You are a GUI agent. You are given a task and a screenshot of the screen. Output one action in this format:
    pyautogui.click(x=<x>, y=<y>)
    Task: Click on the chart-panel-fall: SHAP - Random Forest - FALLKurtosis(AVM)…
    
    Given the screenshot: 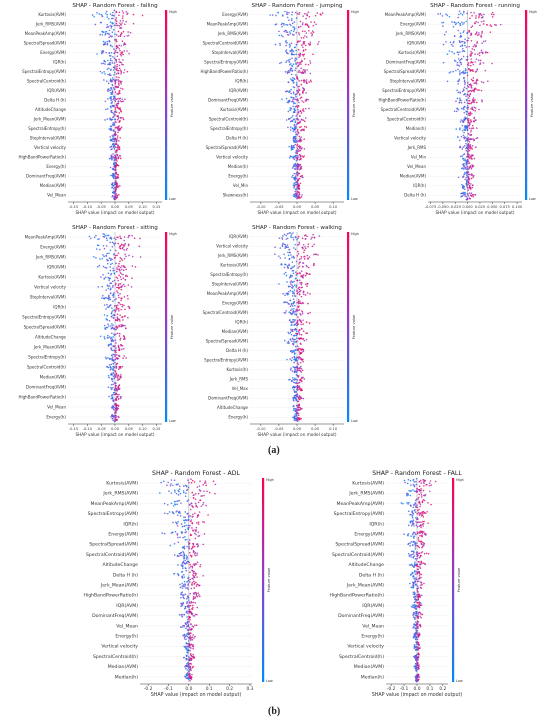 What is the action you would take?
    pyautogui.click(x=396, y=584)
    